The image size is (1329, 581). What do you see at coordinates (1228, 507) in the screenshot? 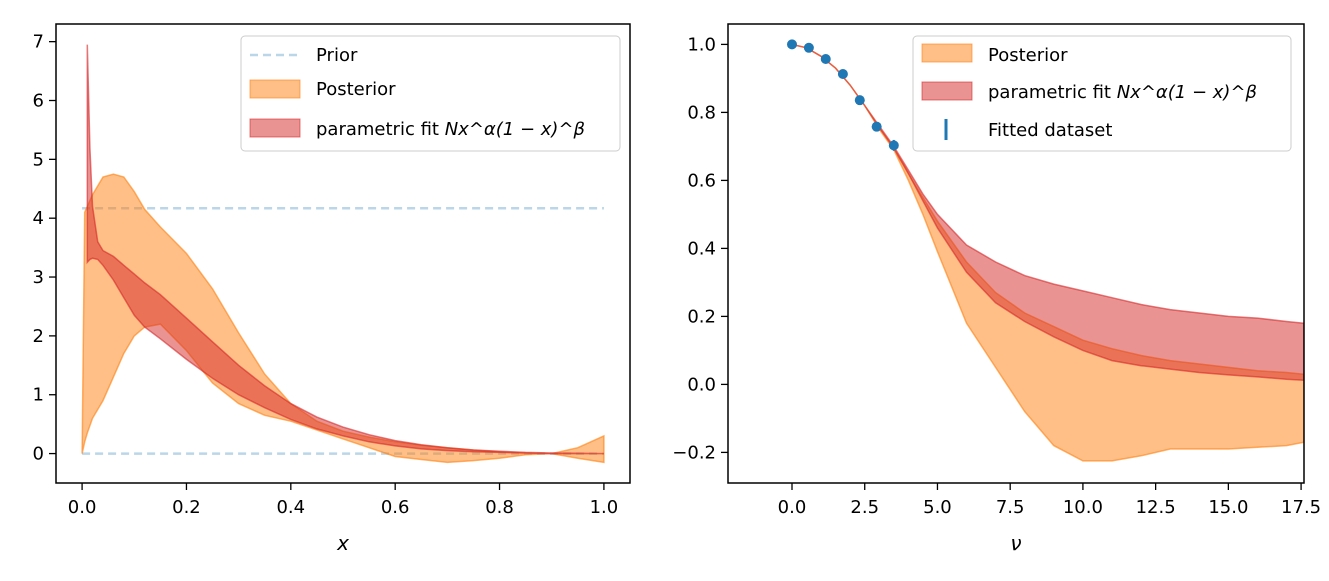
I see `x-tick-label: 15.0` at bounding box center [1228, 507].